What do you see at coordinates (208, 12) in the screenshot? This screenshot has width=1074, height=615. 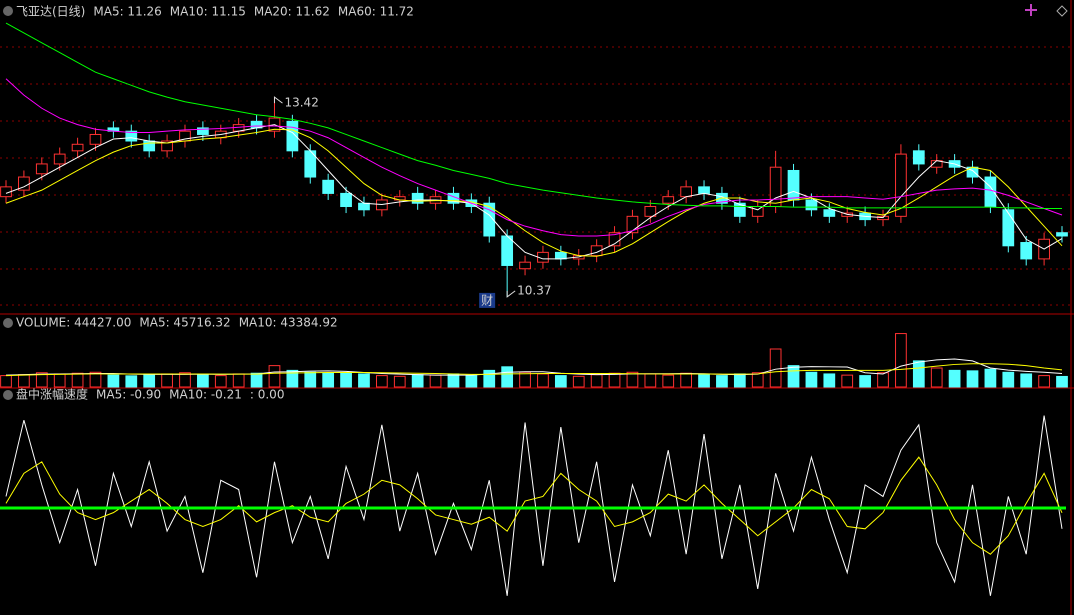 I see `legend-entry: MA10: 11.15` at bounding box center [208, 12].